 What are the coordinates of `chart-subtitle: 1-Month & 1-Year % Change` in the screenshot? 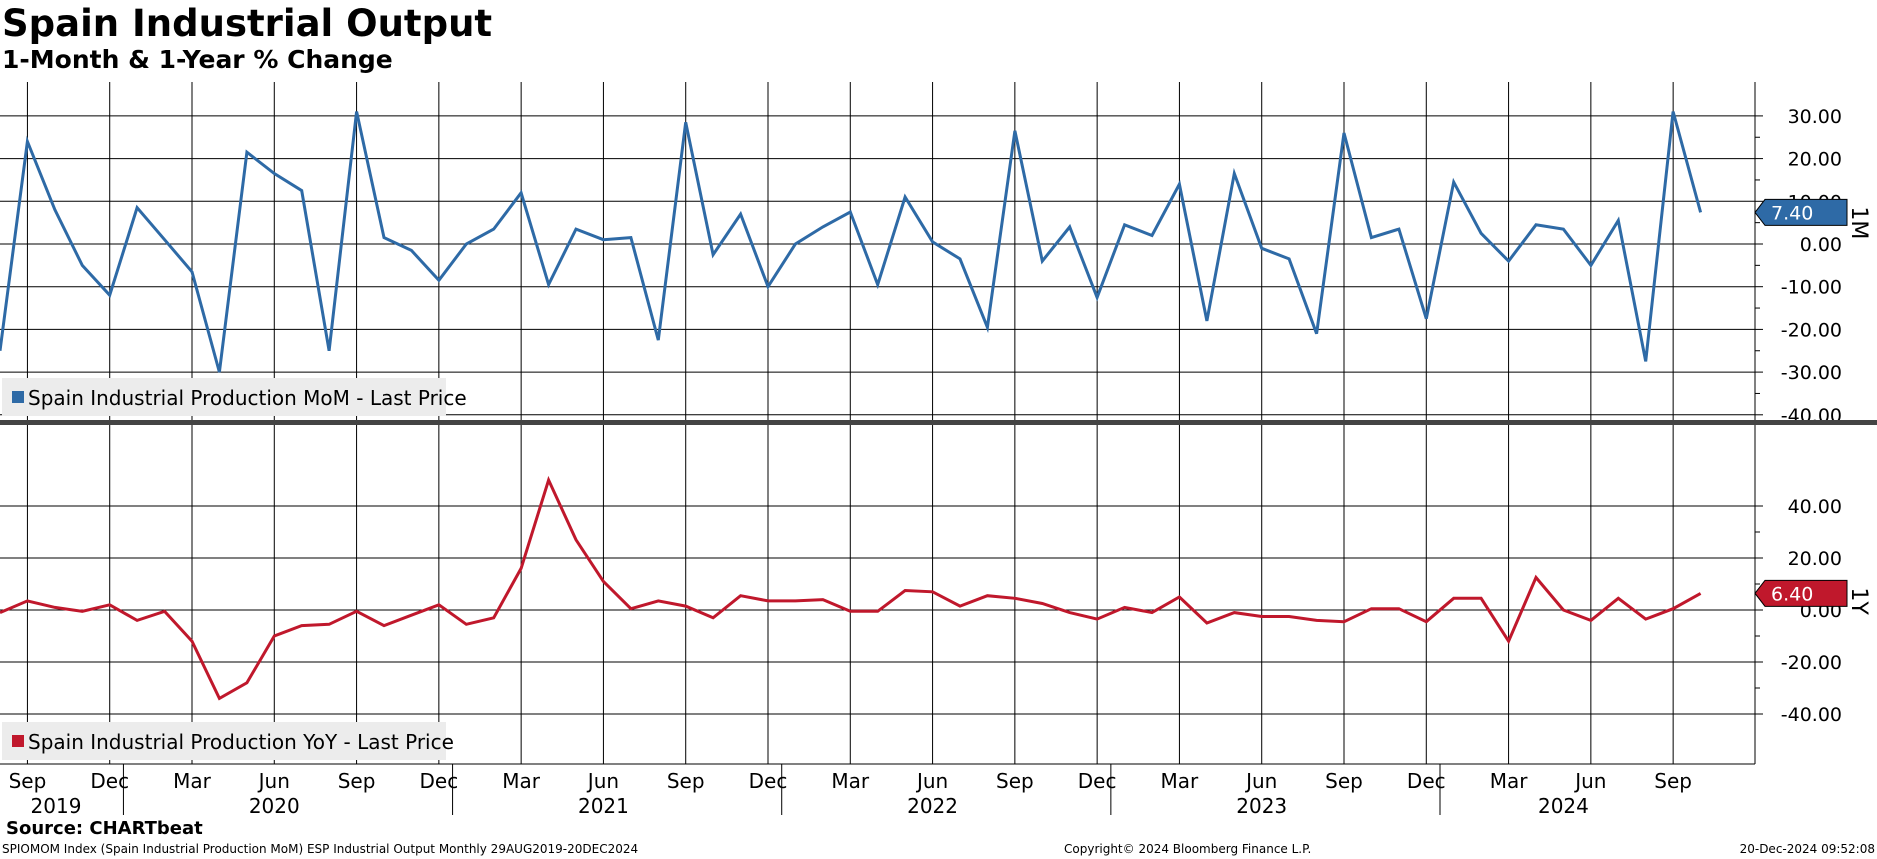 It's located at (197, 59).